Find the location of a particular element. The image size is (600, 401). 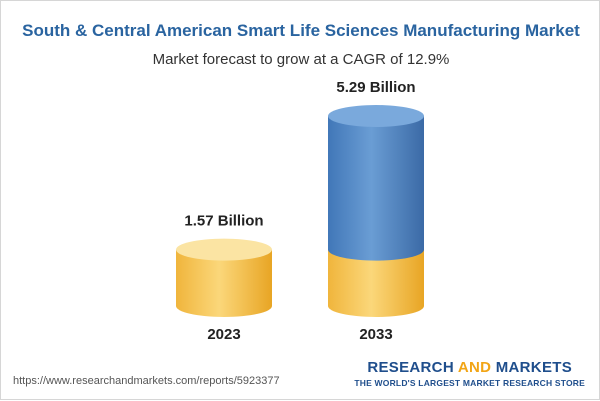

data-label-2033: 5.29 Billion is located at coordinates (375, 87).